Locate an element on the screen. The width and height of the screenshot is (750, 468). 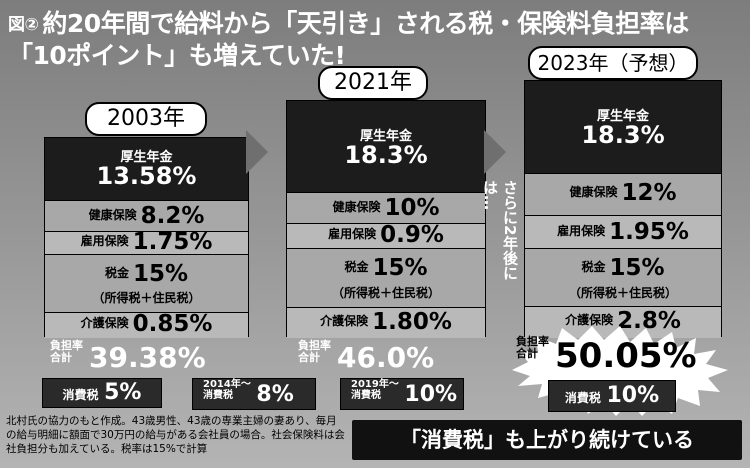
total-value: 50.05% is located at coordinates (626, 356).